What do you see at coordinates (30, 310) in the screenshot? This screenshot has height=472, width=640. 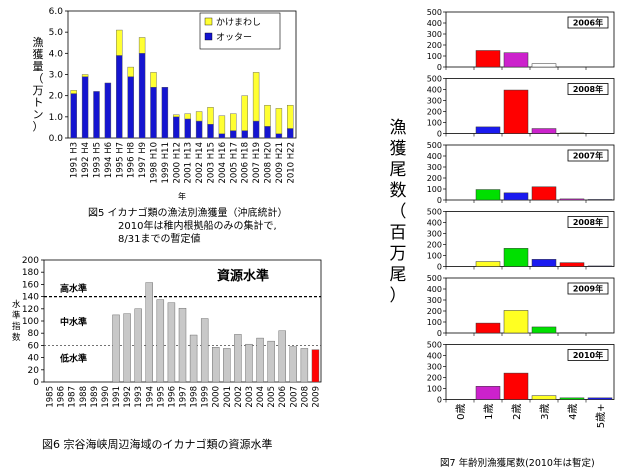 I see `y-tick-label: 120` at bounding box center [30, 310].